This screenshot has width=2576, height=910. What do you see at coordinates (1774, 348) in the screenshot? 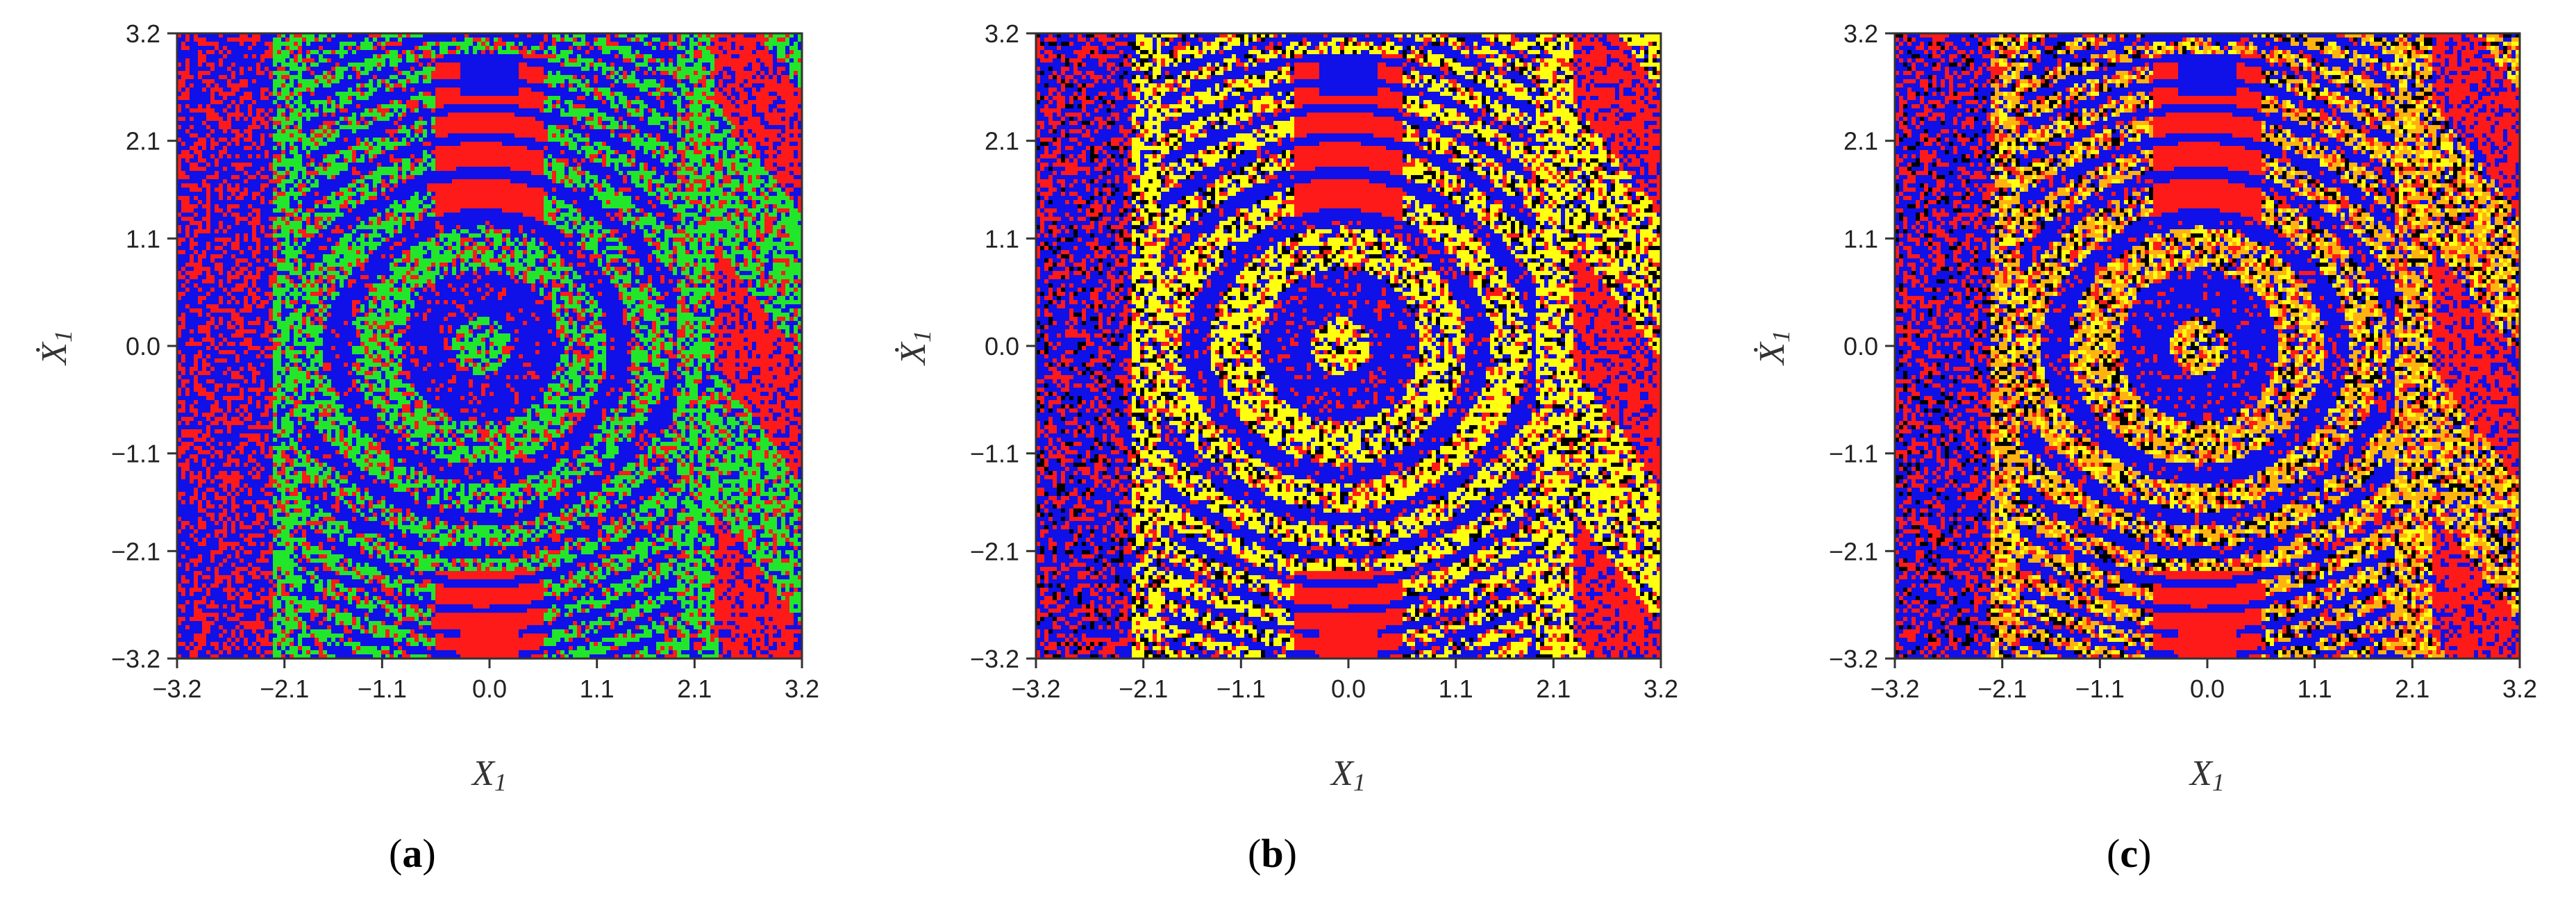
I see `y-axis-title-c: Ẋ1` at bounding box center [1774, 348].